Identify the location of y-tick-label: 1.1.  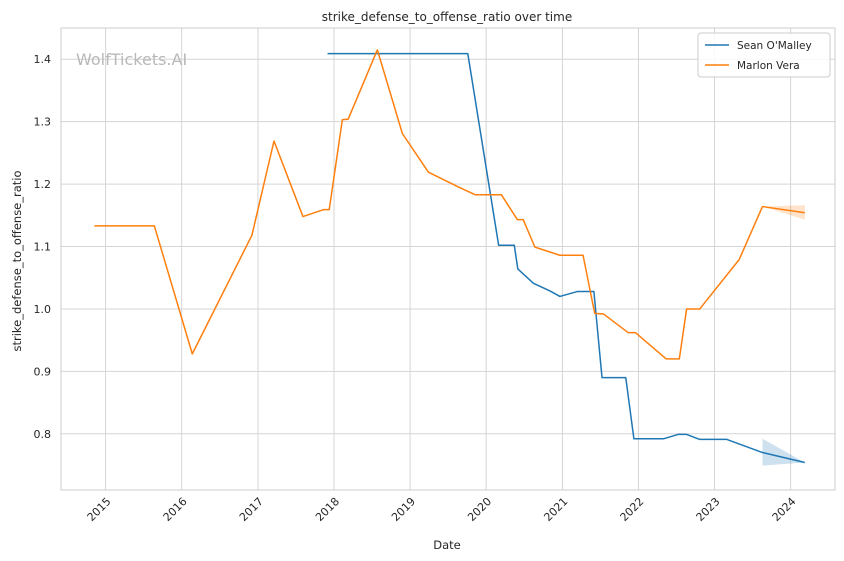
(43, 247).